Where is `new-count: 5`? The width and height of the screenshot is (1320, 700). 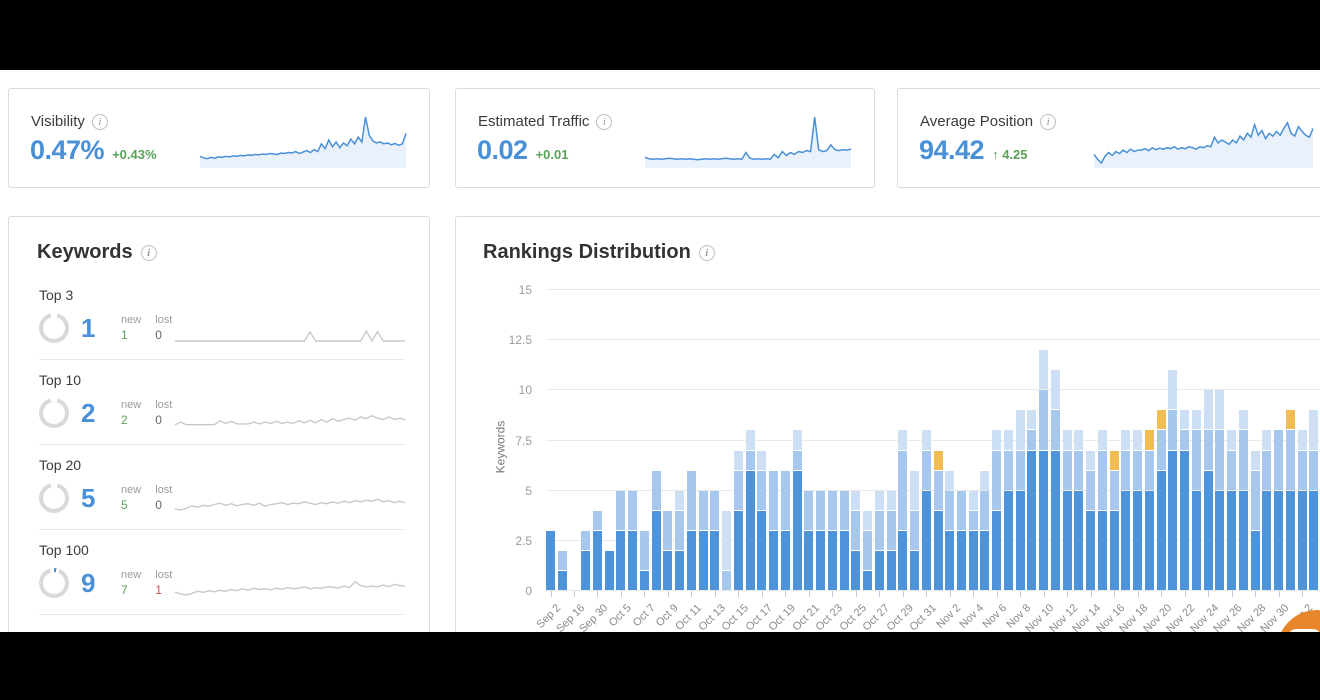 new-count: 5 is located at coordinates (124, 505).